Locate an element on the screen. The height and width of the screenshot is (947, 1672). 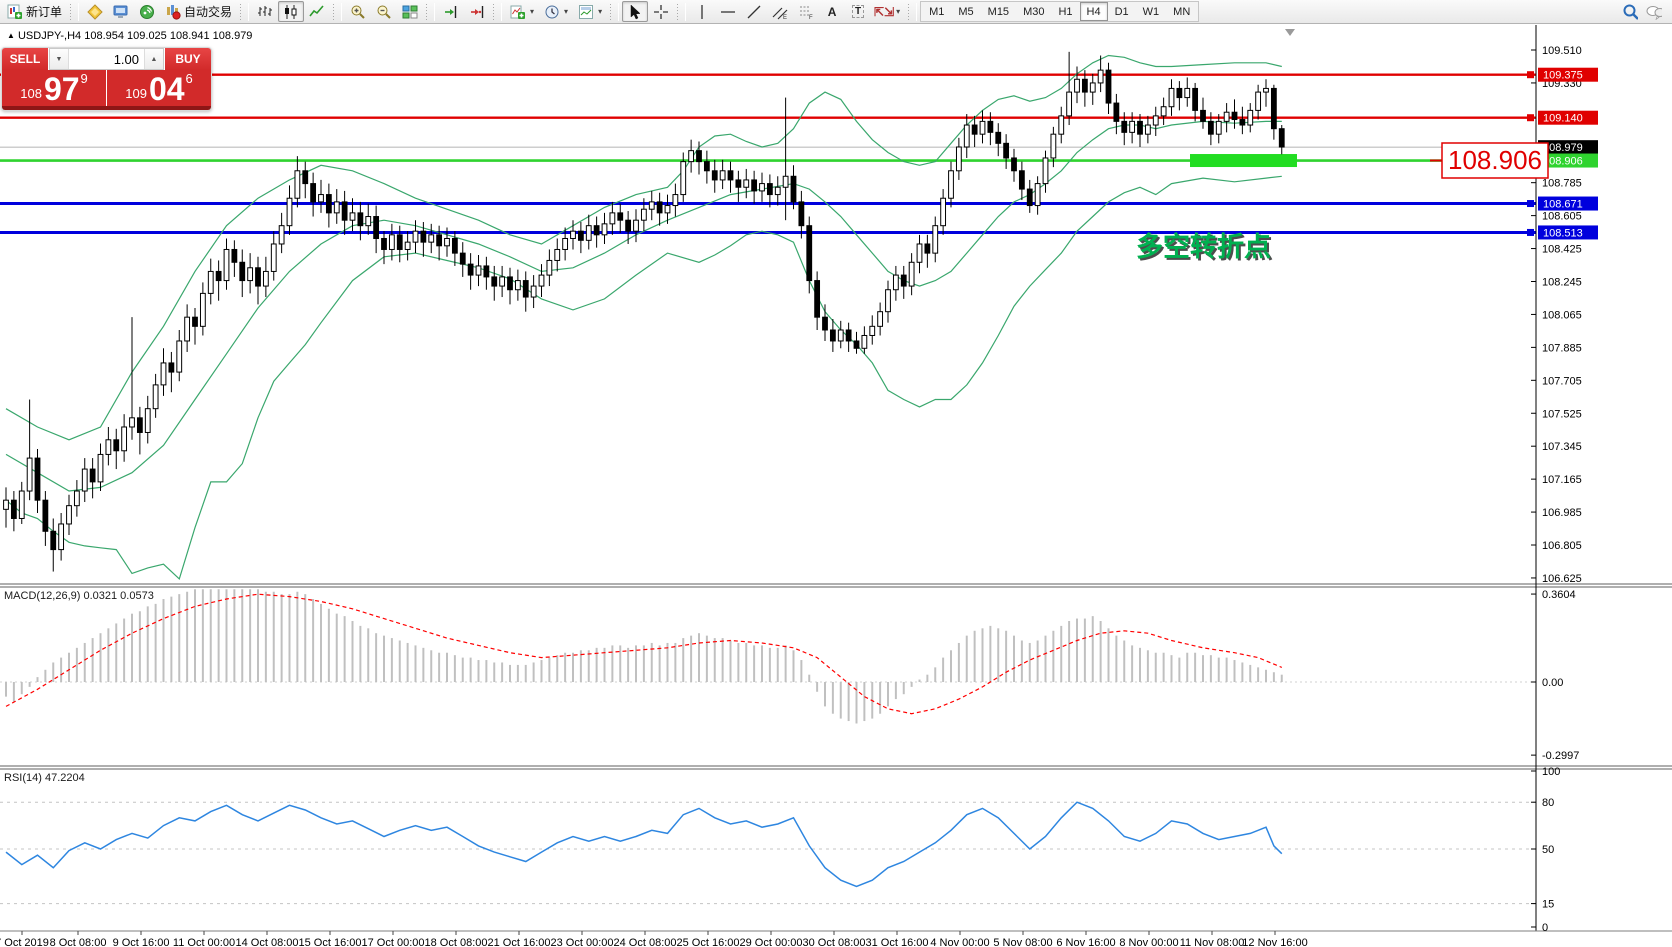
svg-text: 11 Nov 08:00 is located at coordinates (1212, 942).